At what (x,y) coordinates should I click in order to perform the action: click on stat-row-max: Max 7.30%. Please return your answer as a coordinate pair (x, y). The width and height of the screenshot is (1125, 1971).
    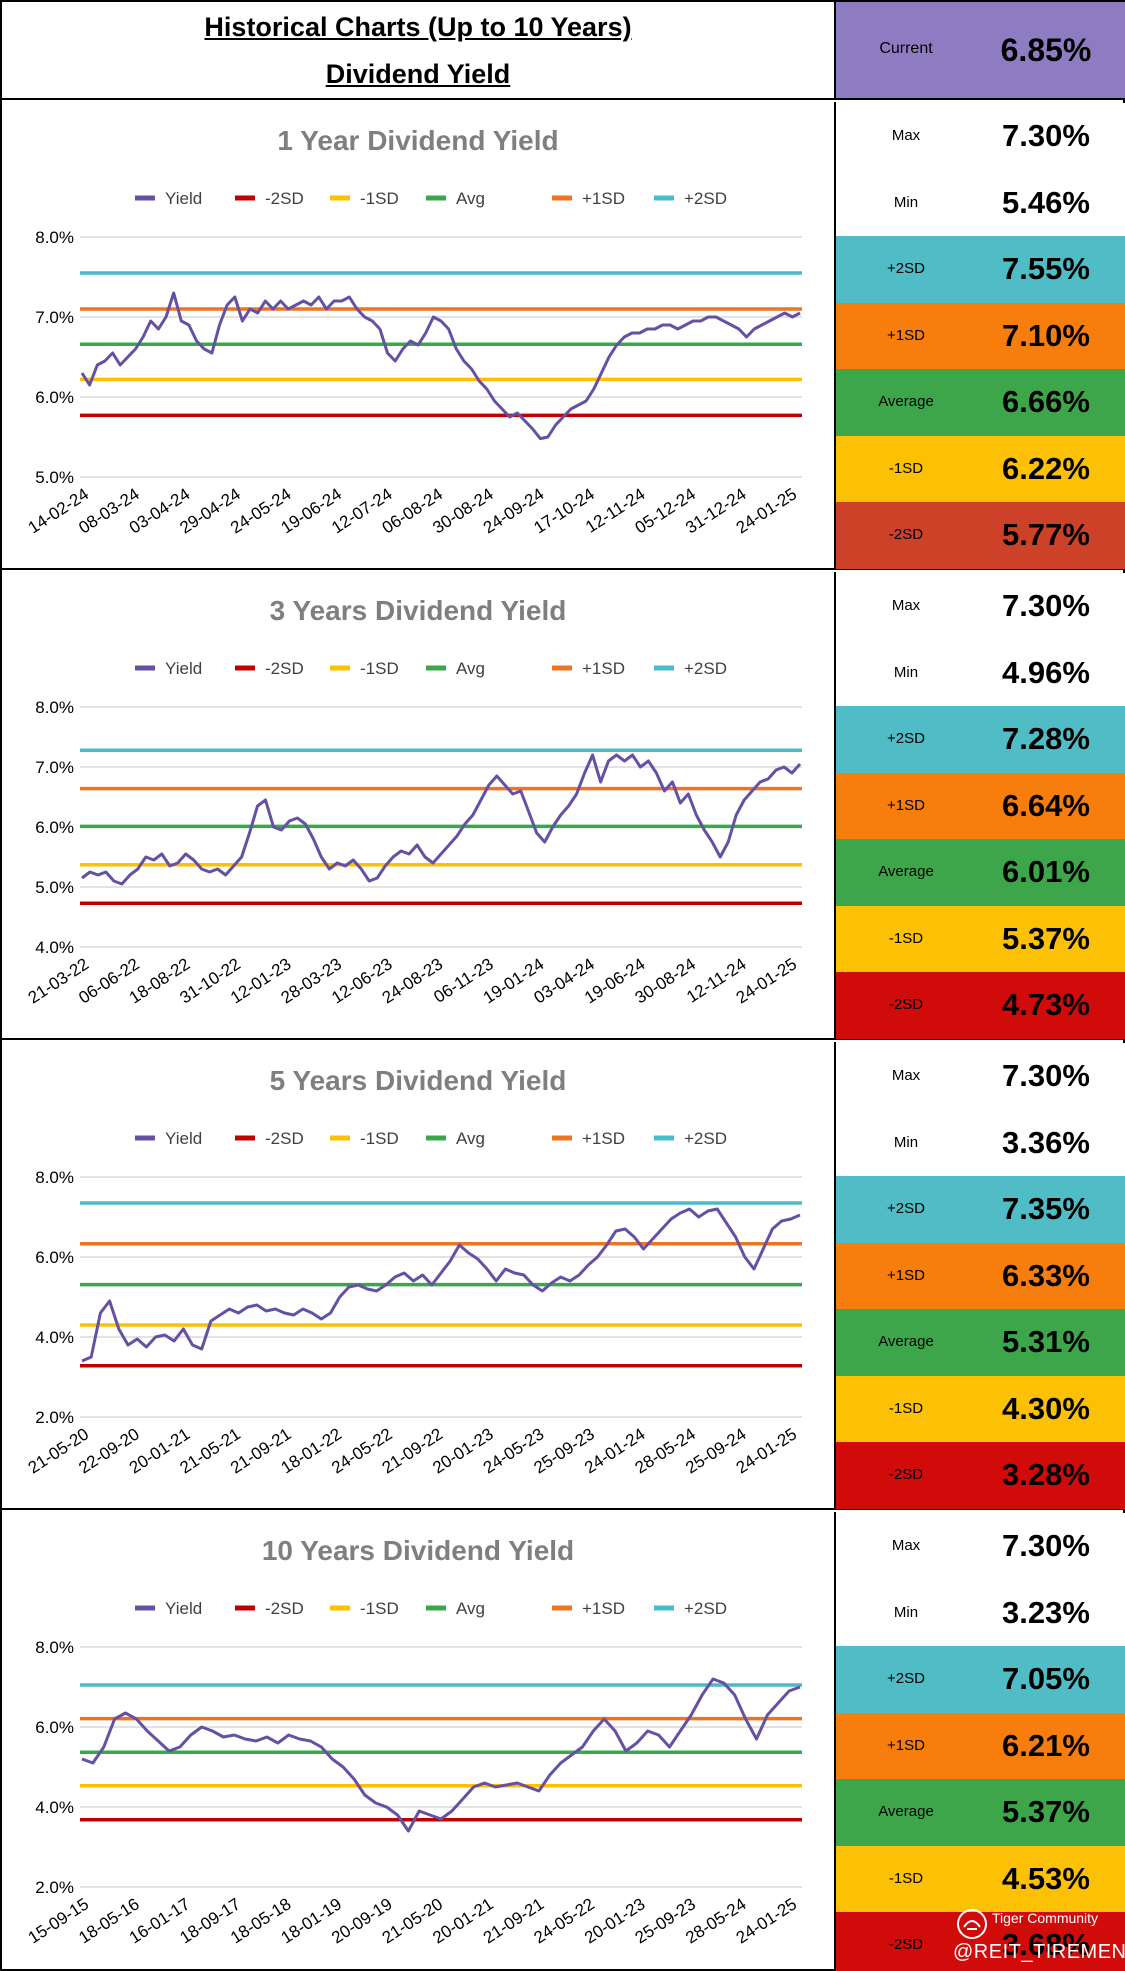
    Looking at the image, I should click on (980, 1076).